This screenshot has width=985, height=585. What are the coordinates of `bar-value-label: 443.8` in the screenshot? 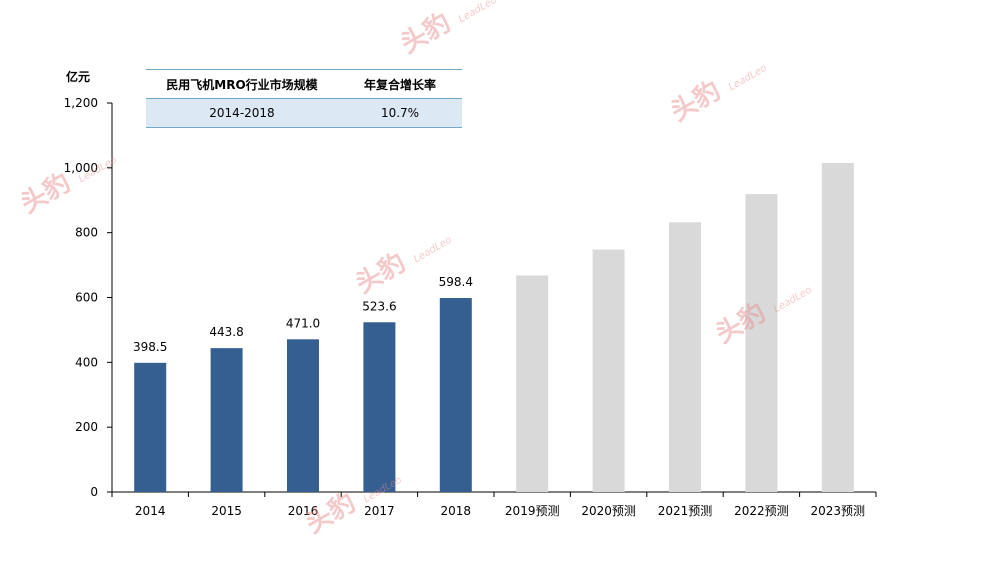 It's located at (226, 332).